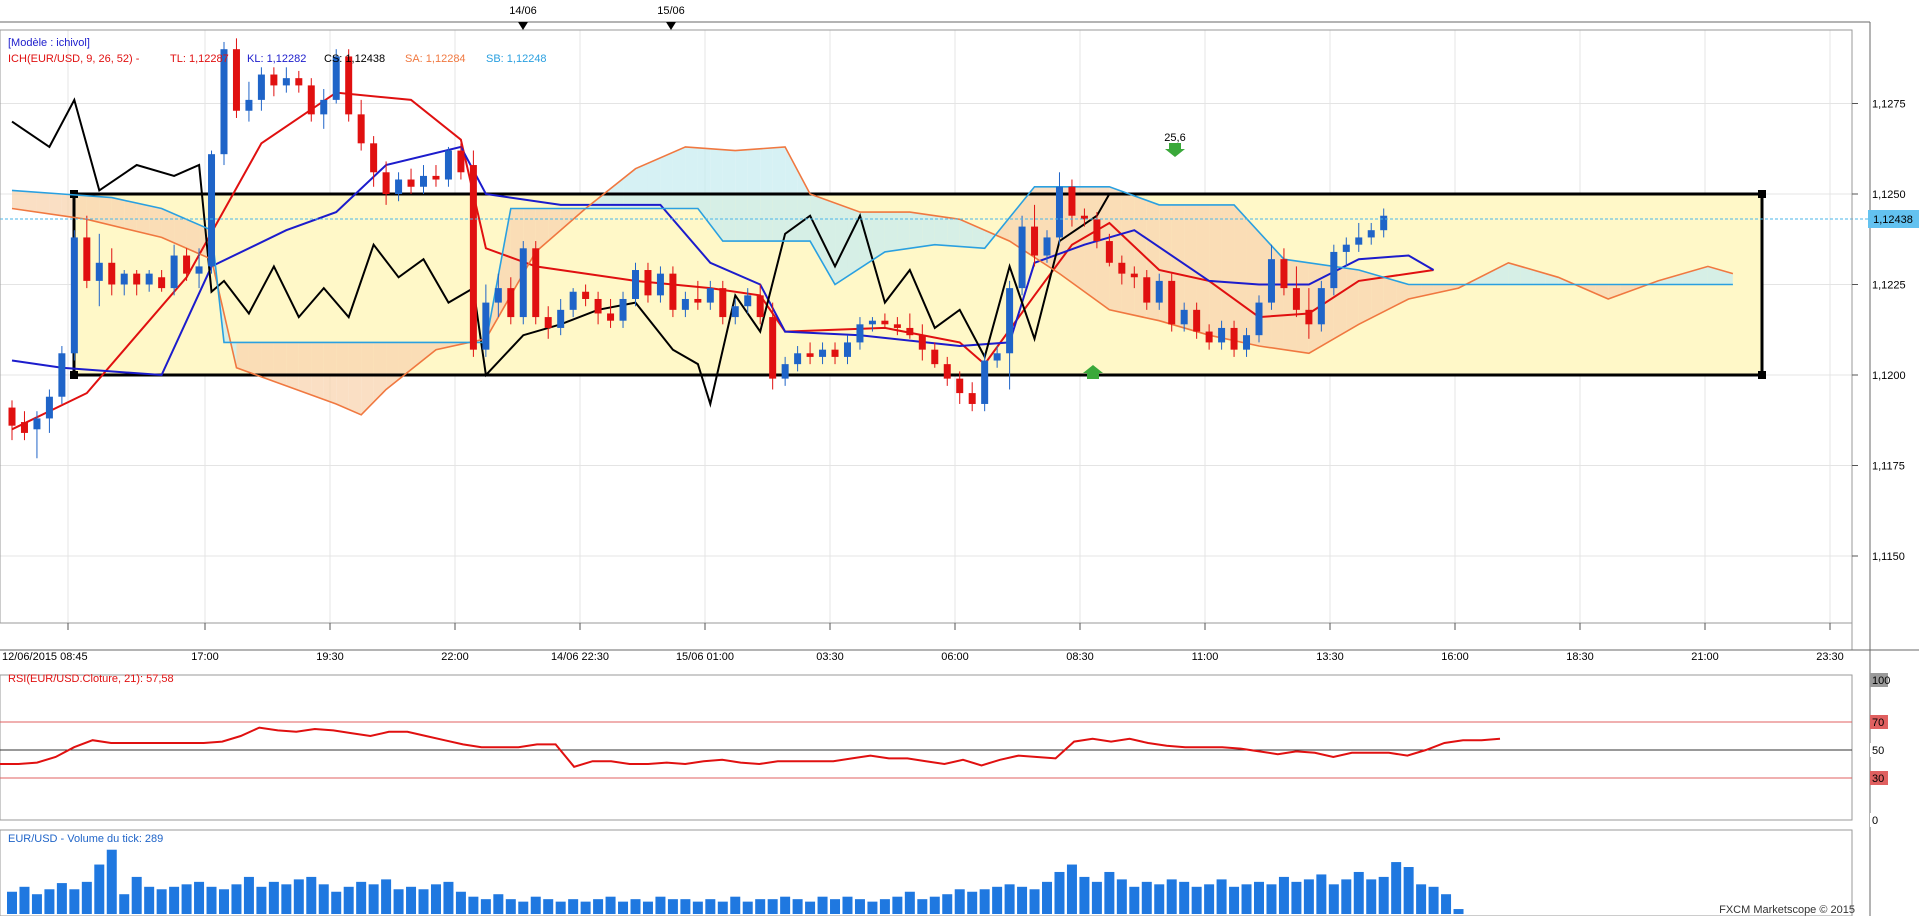  What do you see at coordinates (74, 375) in the screenshot?
I see `range-box-handle-bl` at bounding box center [74, 375].